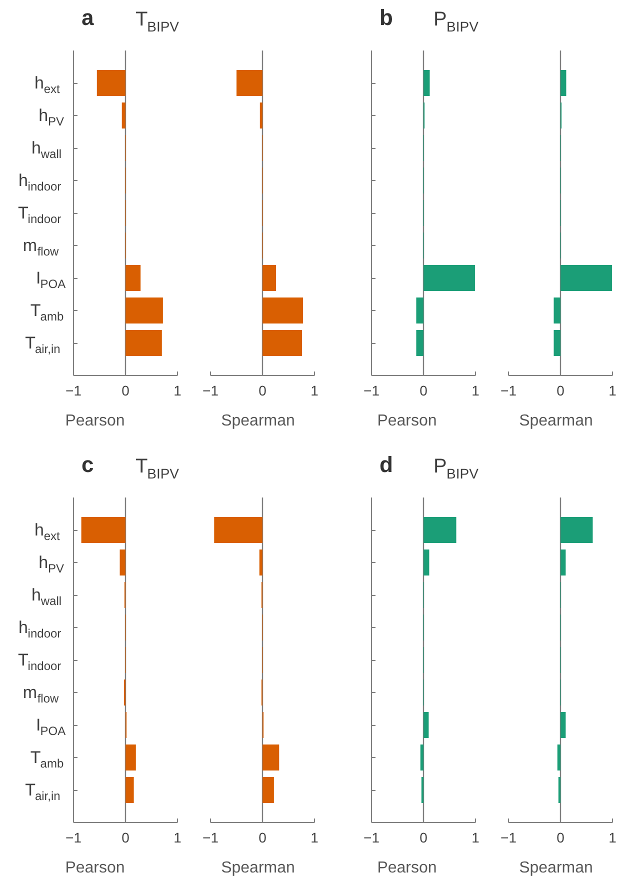  I want to click on chart-title: b, so click(386, 17).